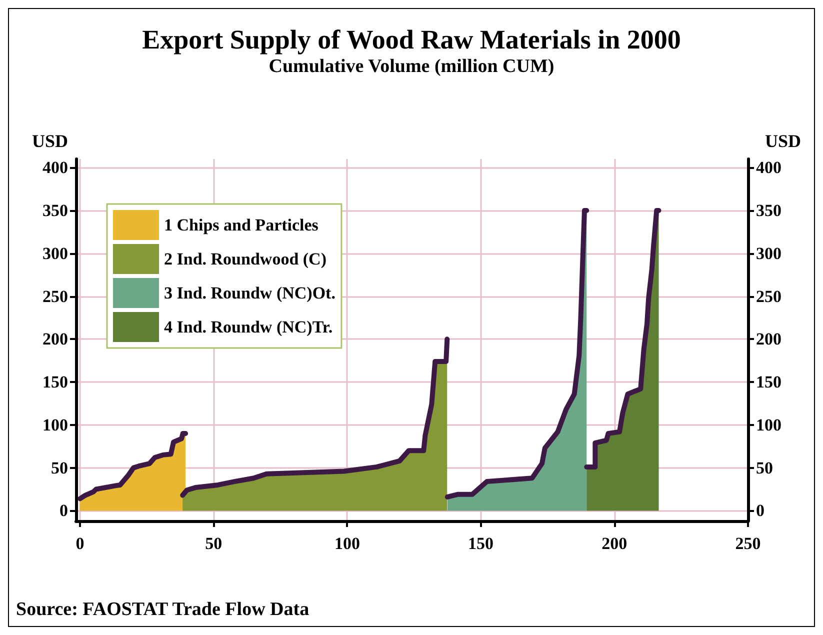  What do you see at coordinates (213, 543) in the screenshot?
I see `x-tick-label: 50` at bounding box center [213, 543].